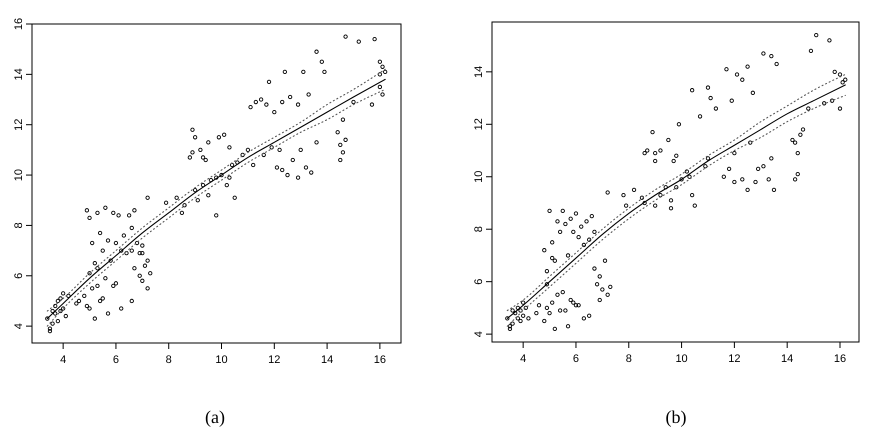 The width and height of the screenshot is (870, 444). Describe the element at coordinates (676, 417) in the screenshot. I see `text: (b)` at that location.